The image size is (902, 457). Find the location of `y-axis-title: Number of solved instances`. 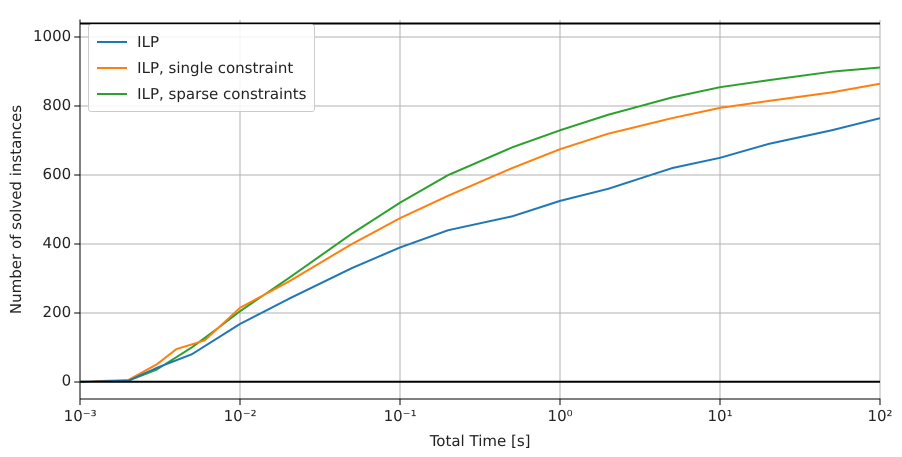

y-axis-title: Number of solved instances is located at coordinates (15, 209).